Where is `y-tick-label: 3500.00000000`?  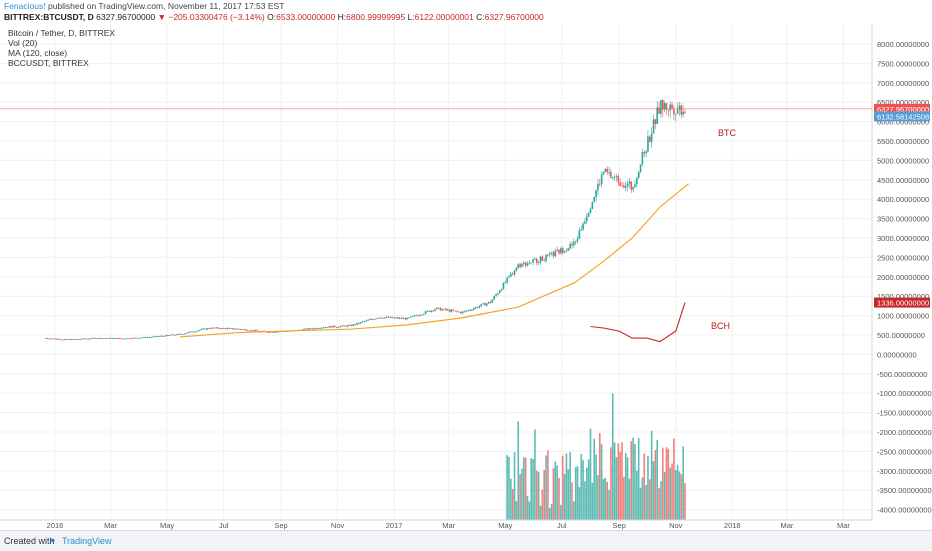
y-tick-label: 3500.00000000 is located at coordinates (903, 219).